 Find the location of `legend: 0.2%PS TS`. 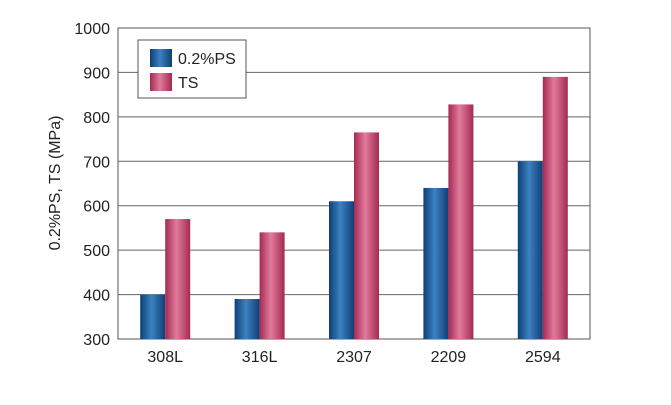

legend: 0.2%PS TS is located at coordinates (192, 69).